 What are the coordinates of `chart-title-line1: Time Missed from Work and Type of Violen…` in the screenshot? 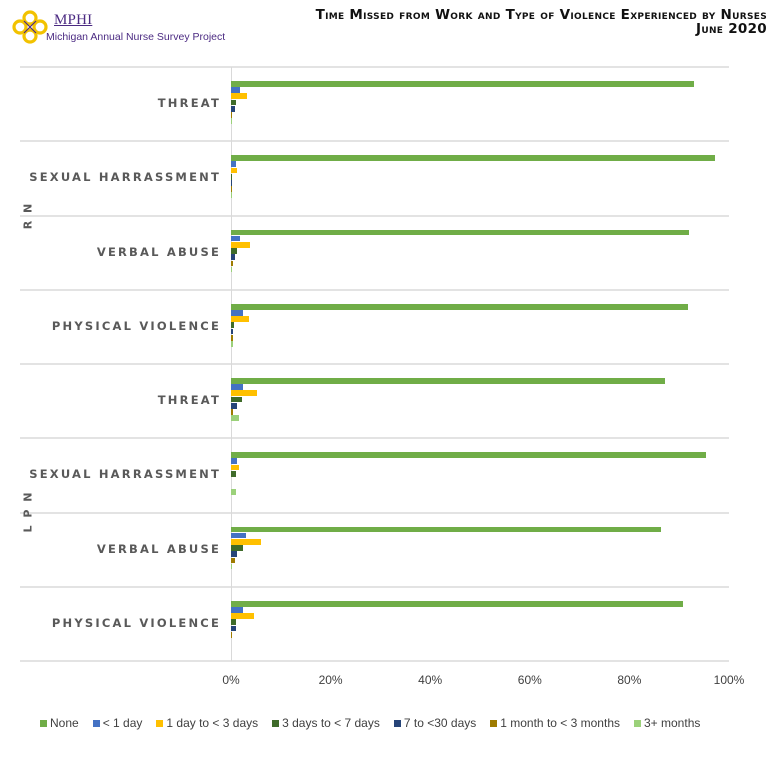 It's located at (541, 15).